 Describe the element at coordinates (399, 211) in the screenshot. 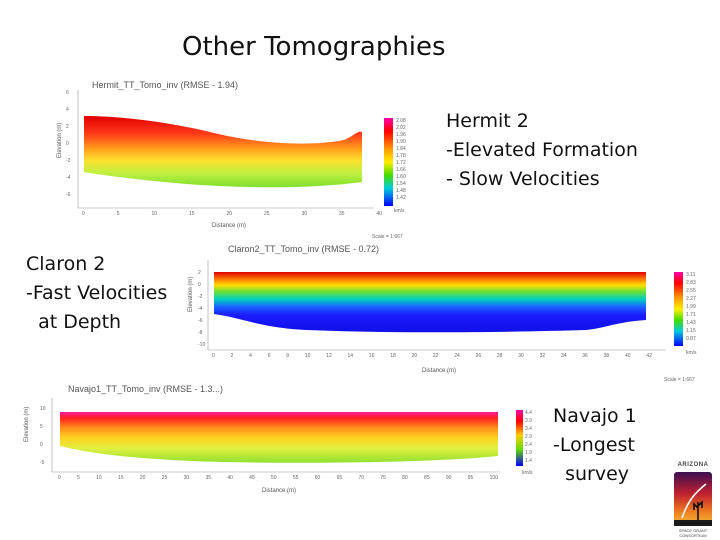

I see `hermit-legend-unit: km/s` at that location.